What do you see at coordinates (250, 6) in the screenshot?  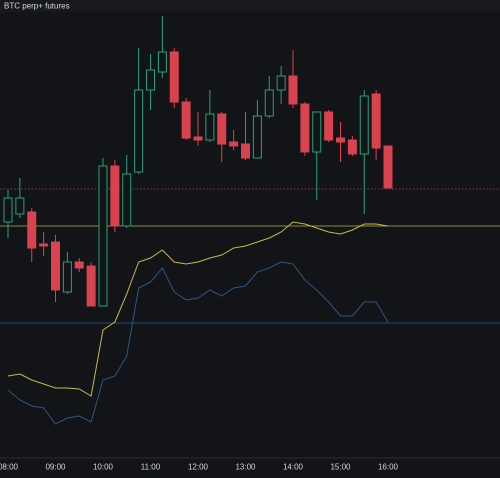 I see `header-bar` at bounding box center [250, 6].